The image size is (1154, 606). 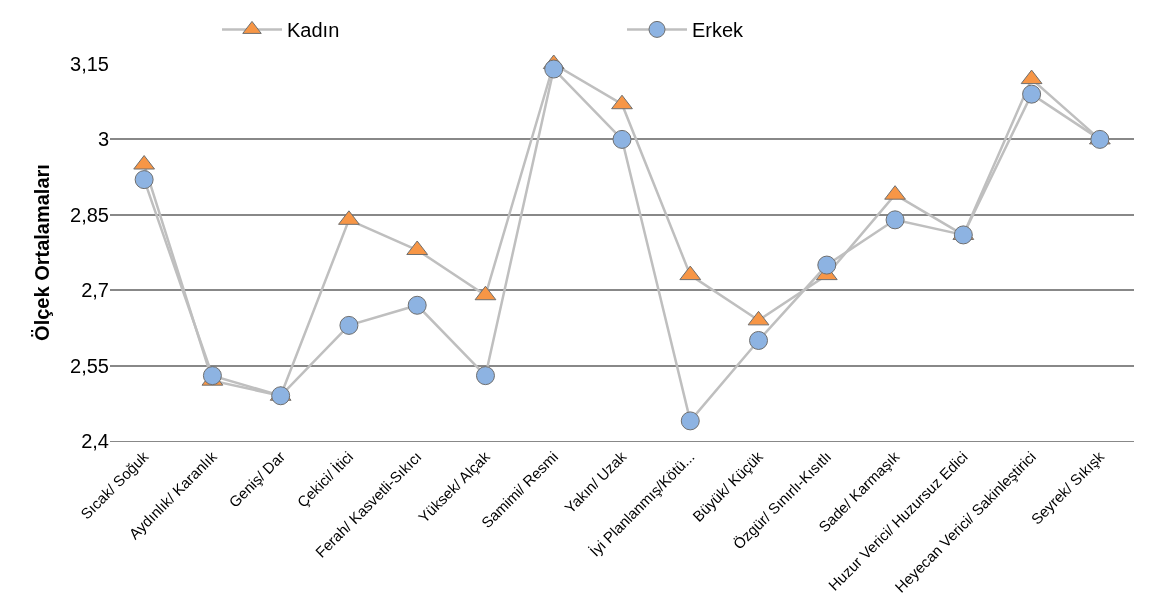 What do you see at coordinates (89, 214) in the screenshot?
I see `y-tick-label: 2,85` at bounding box center [89, 214].